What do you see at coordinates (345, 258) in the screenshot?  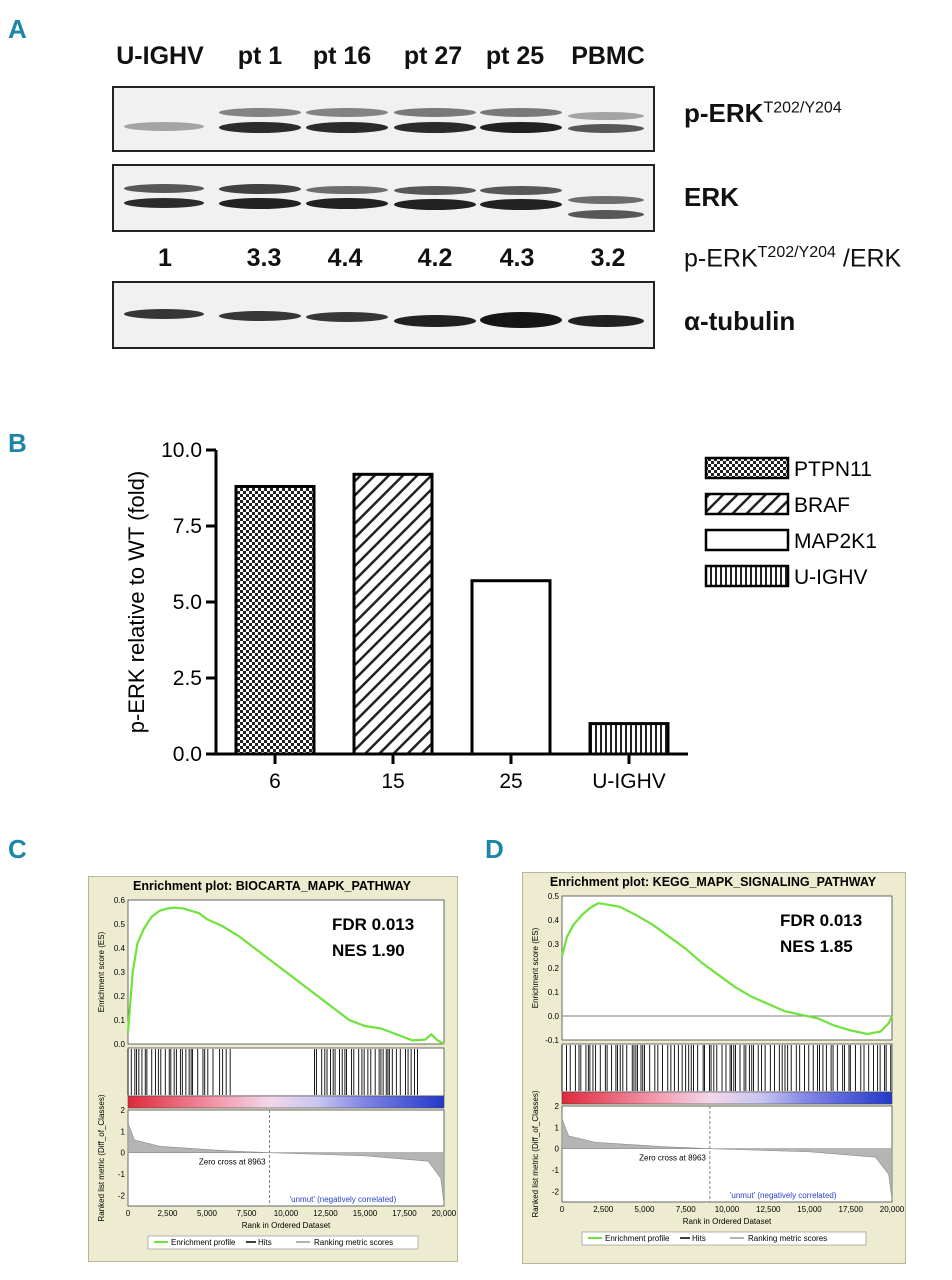 I see `ratio-value: 4.4` at bounding box center [345, 258].